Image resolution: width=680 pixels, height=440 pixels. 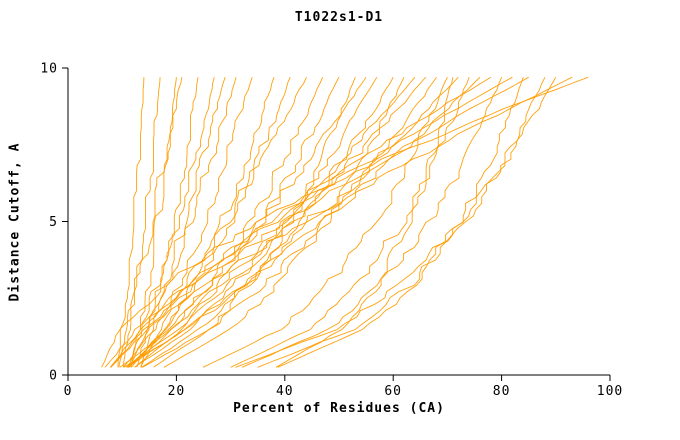 I want to click on y-tick-label: 5, so click(x=53, y=222).